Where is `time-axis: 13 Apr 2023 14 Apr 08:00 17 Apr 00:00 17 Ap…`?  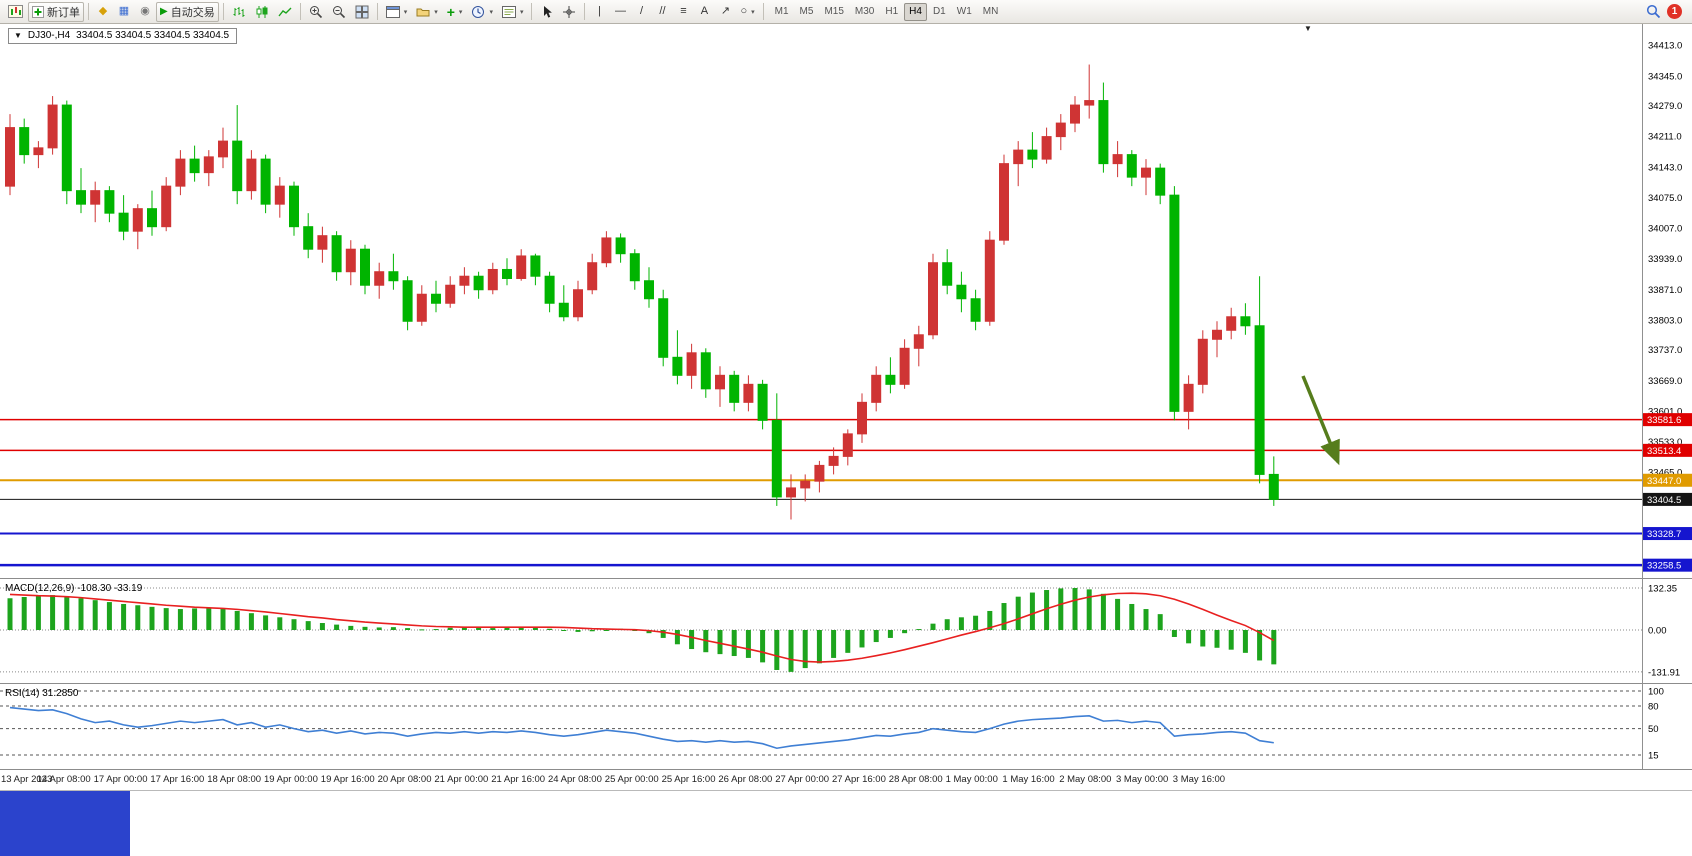
time-axis: 13 Apr 2023 14 Apr 08:00 17 Apr 00:00 17 Ap… is located at coordinates (846, 779).